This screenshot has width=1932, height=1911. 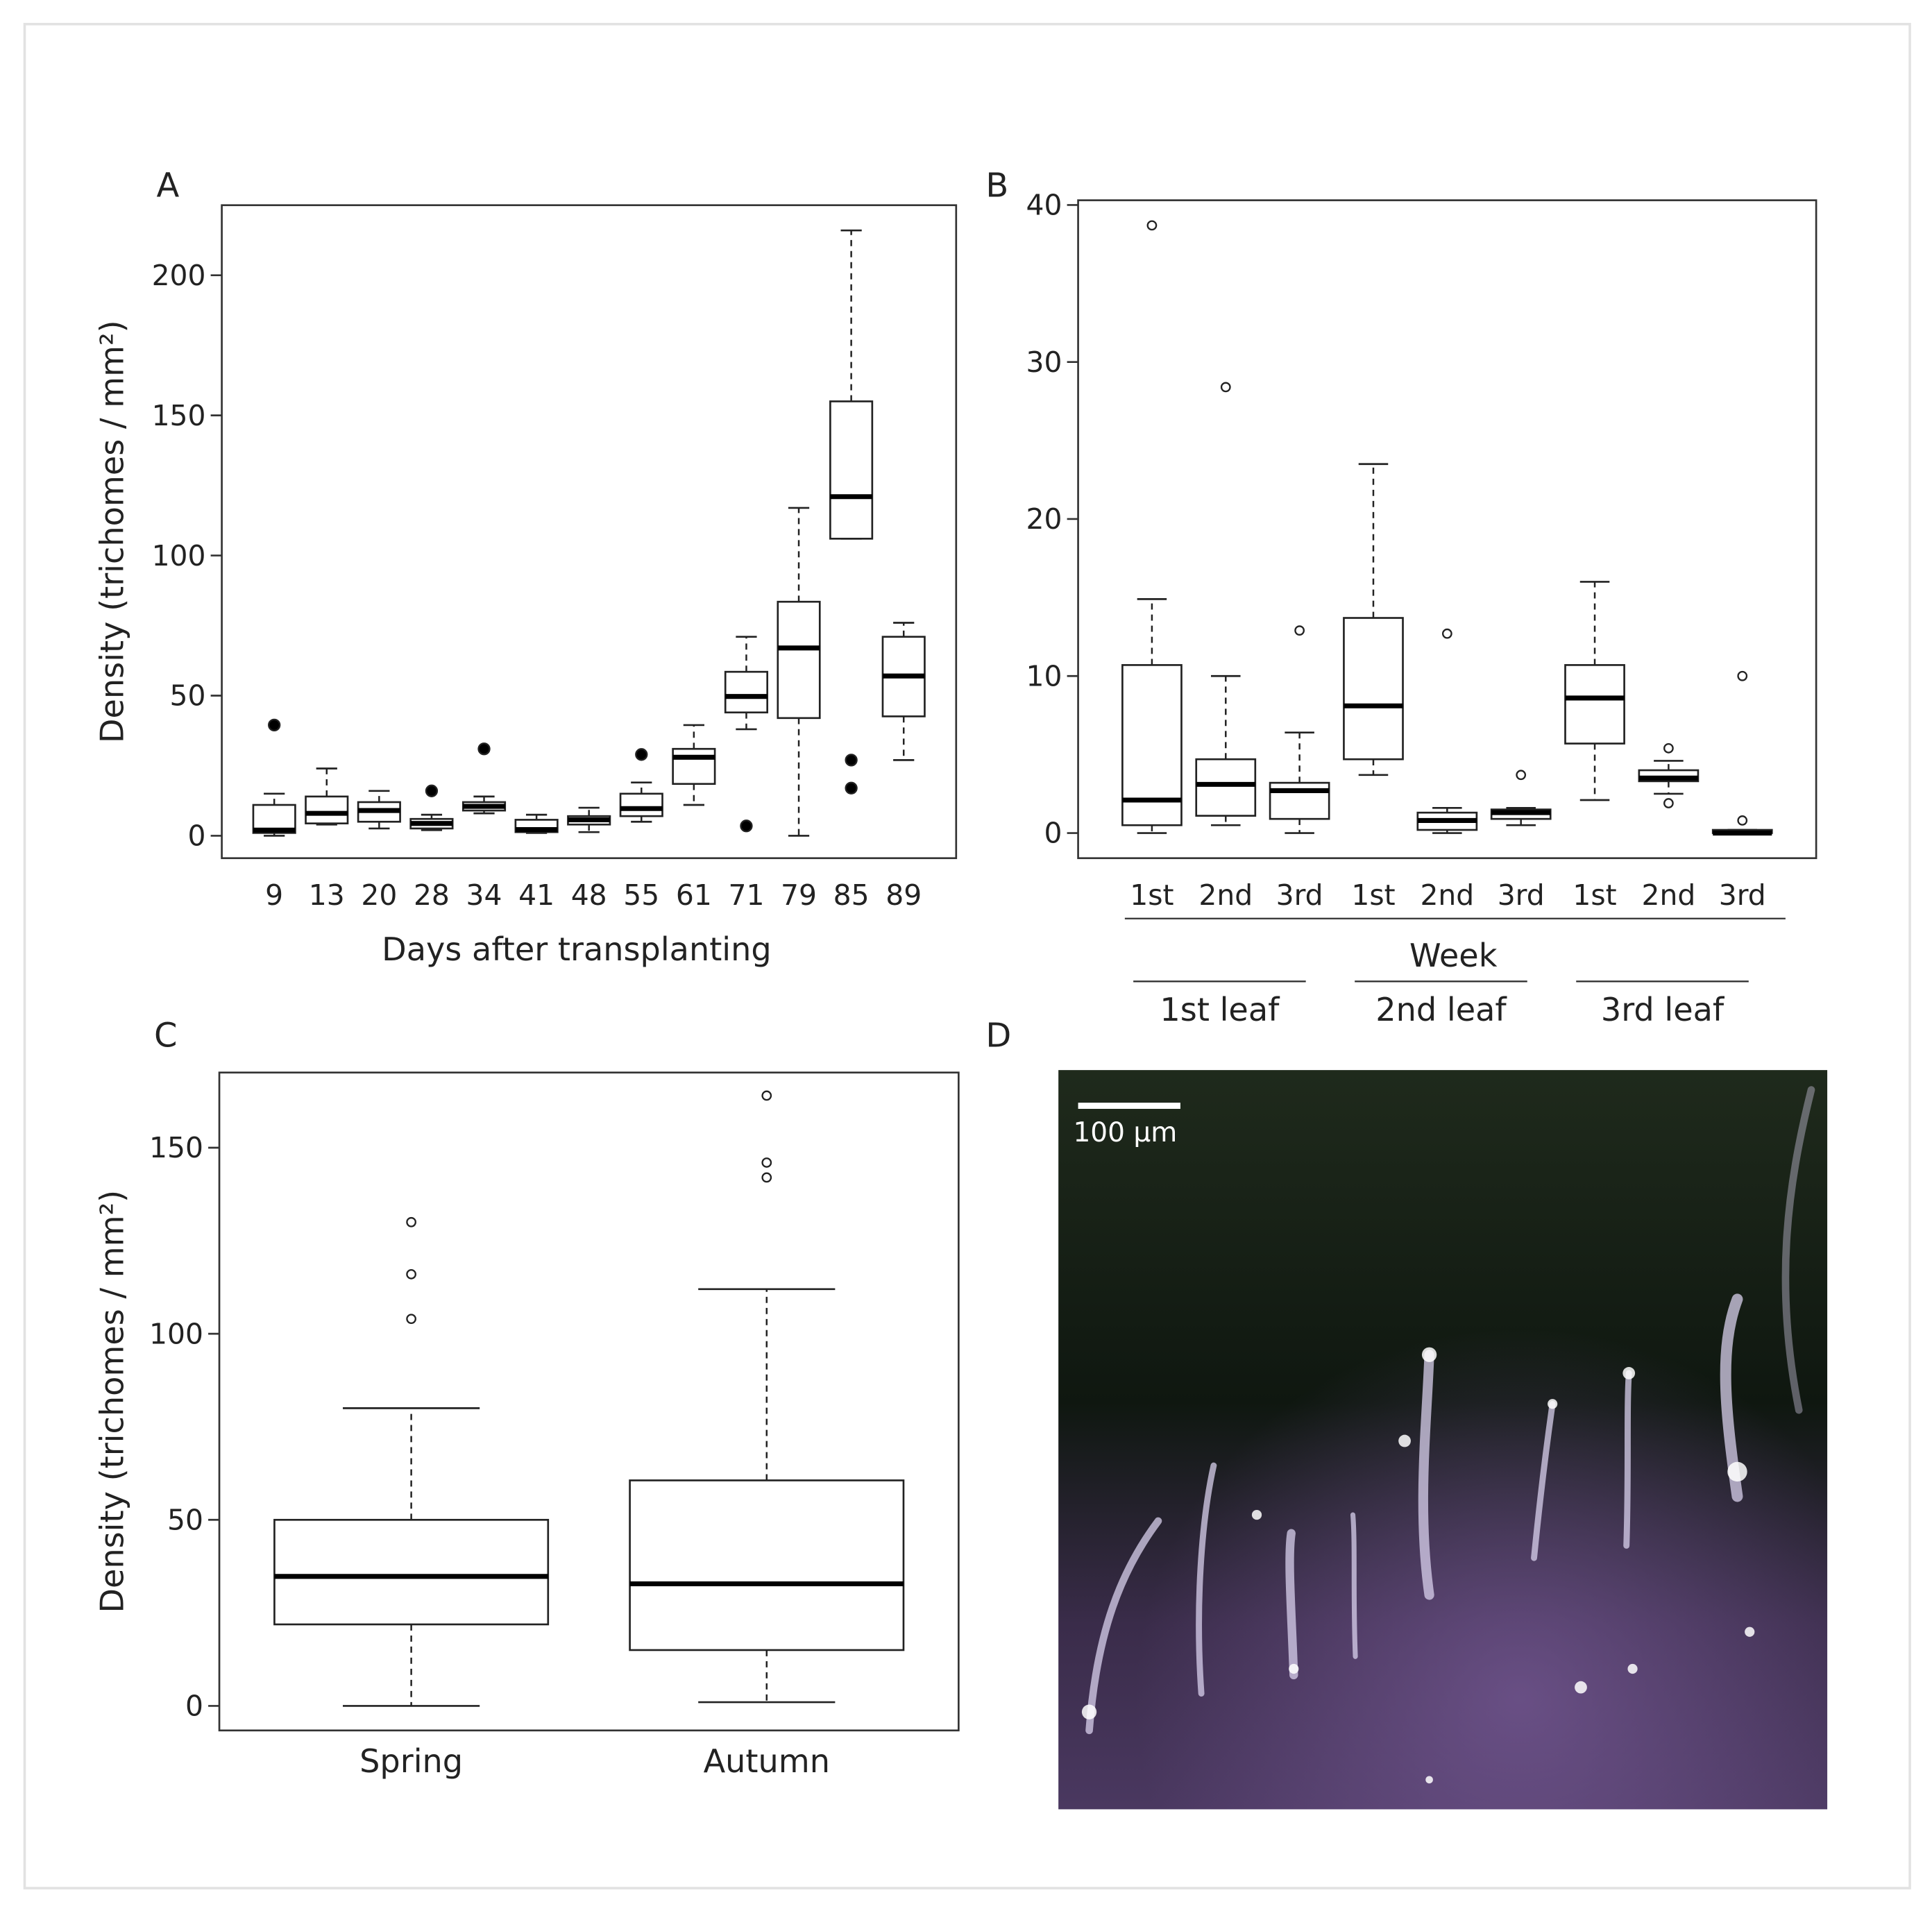 What do you see at coordinates (1453, 956) in the screenshot?
I see `x-axis-title: Week` at bounding box center [1453, 956].